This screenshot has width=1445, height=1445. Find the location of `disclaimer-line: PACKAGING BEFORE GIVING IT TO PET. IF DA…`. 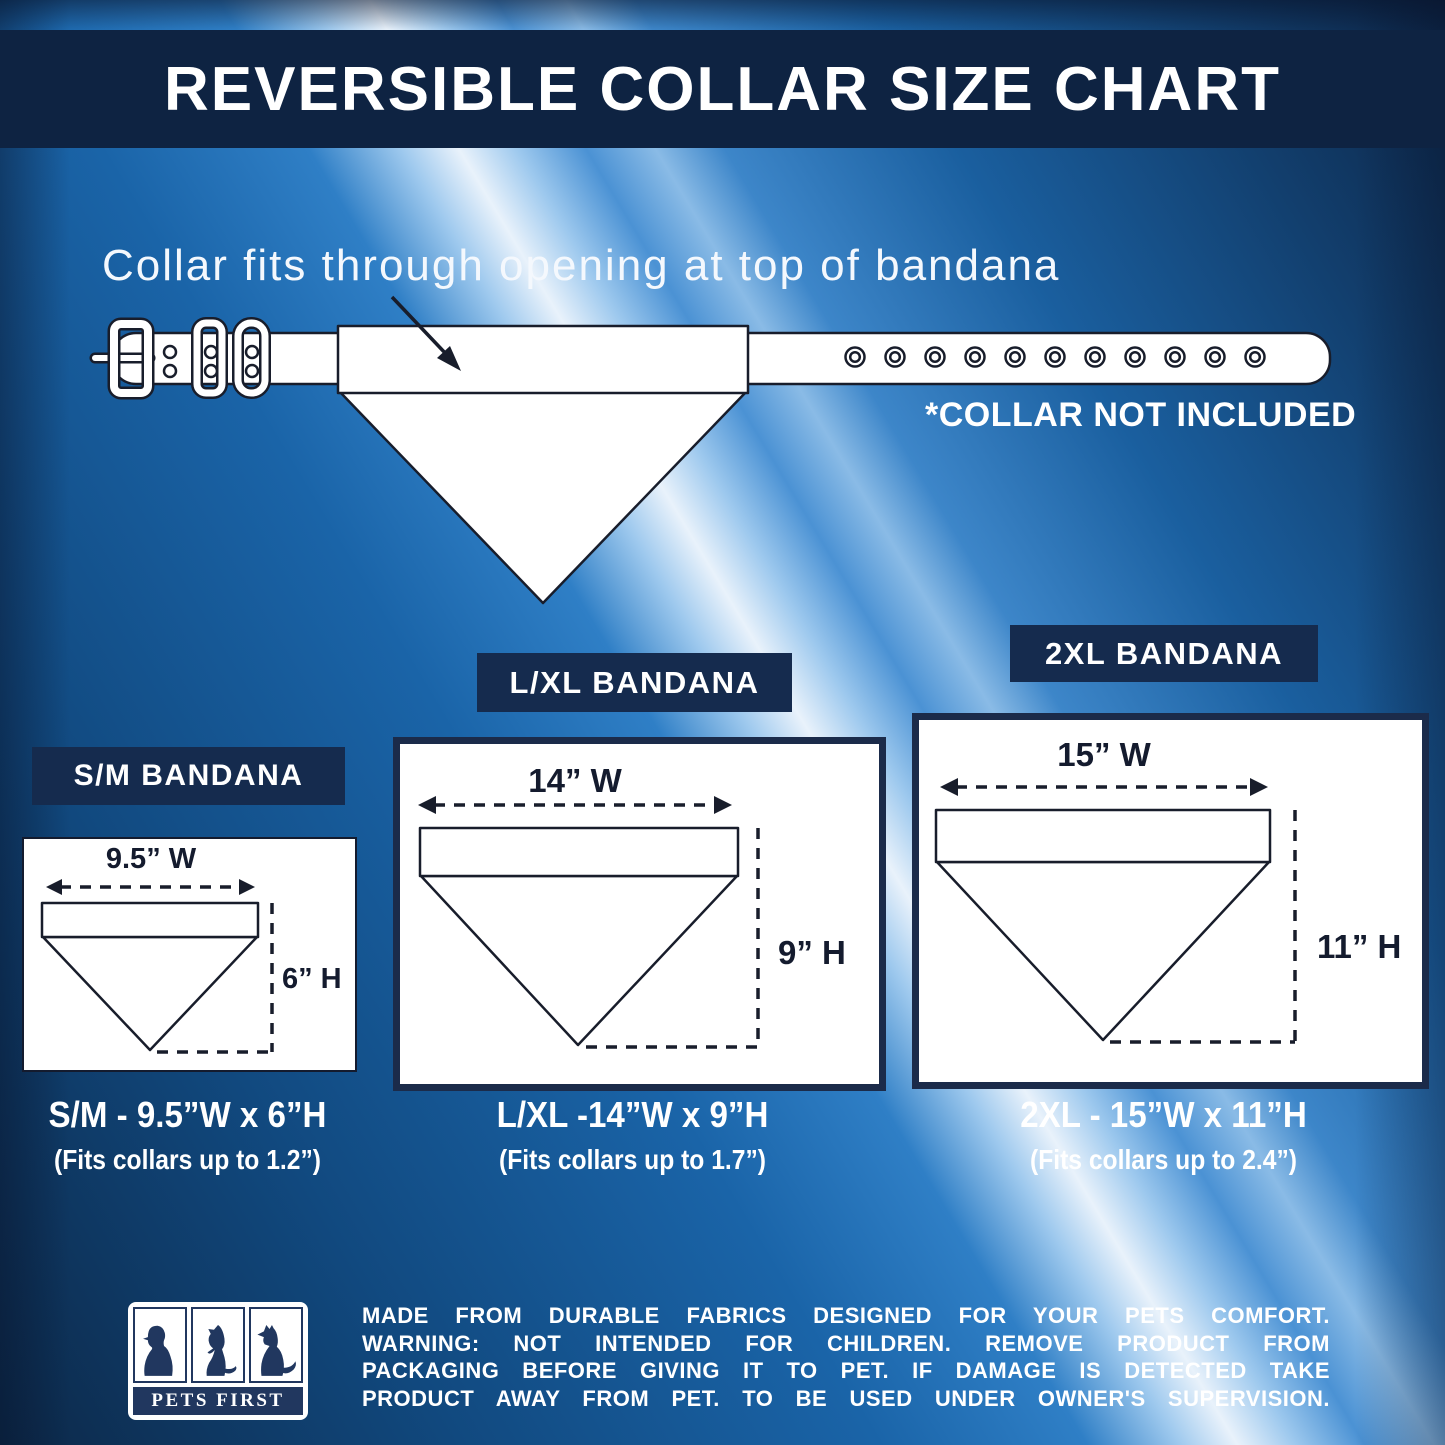

disclaimer-line: PACKAGING BEFORE GIVING IT TO PET. IF DA… is located at coordinates (846, 1370).